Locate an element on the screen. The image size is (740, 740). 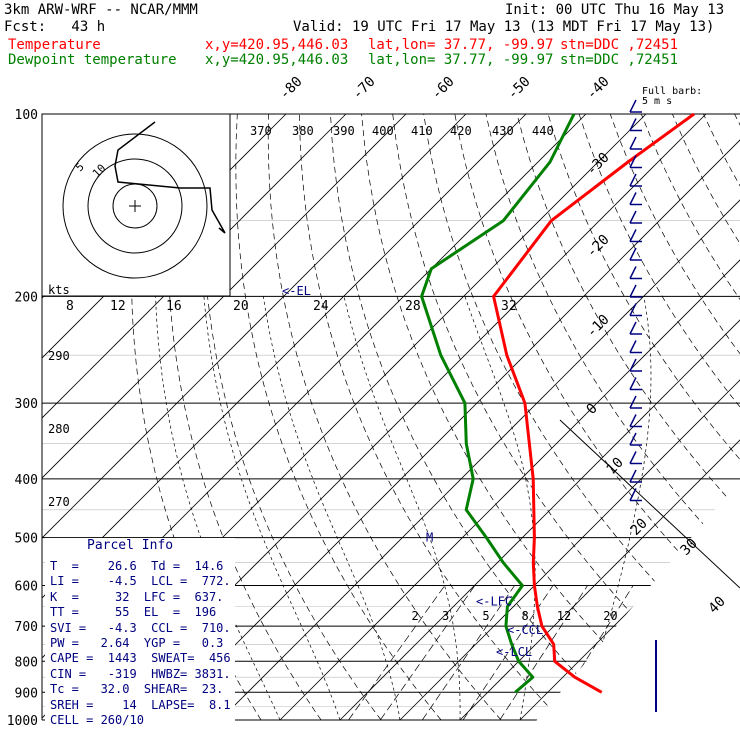
parcel-marker-label: <-EL is located at coordinates (296, 291).